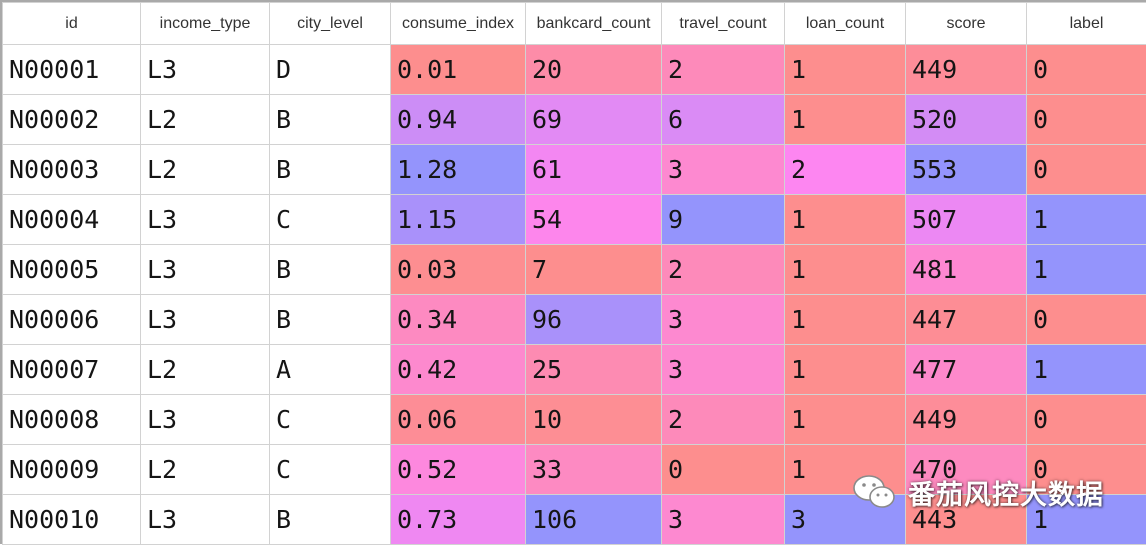  I want to click on cell-travel-count: 9, so click(723, 220).